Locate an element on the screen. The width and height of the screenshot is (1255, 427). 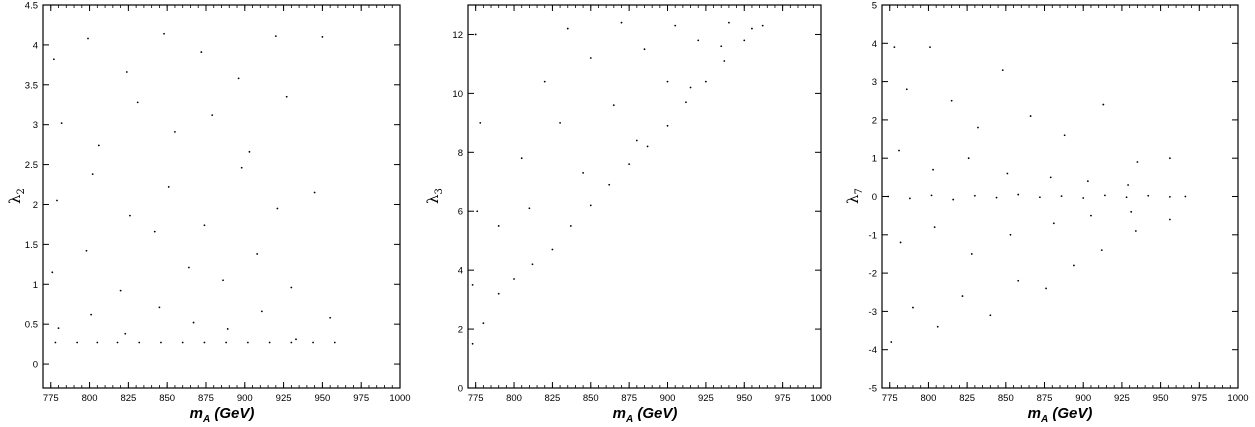
x-tick-label: 825 is located at coordinates (128, 398).